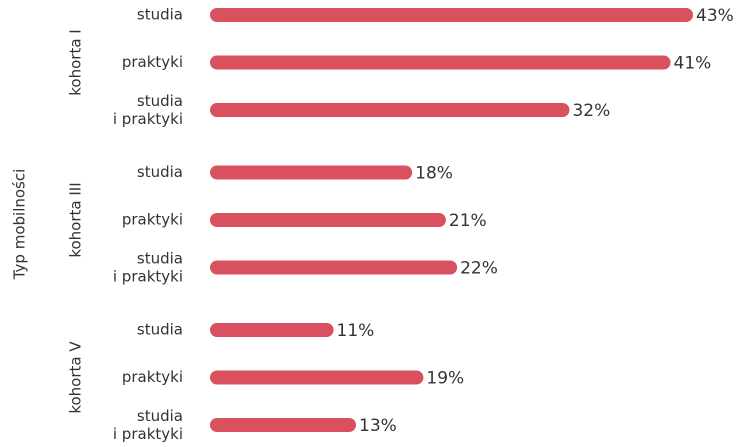 Image resolution: width=736 pixels, height=447 pixels. I want to click on axis-label: Typ mobilności, so click(20, 225).